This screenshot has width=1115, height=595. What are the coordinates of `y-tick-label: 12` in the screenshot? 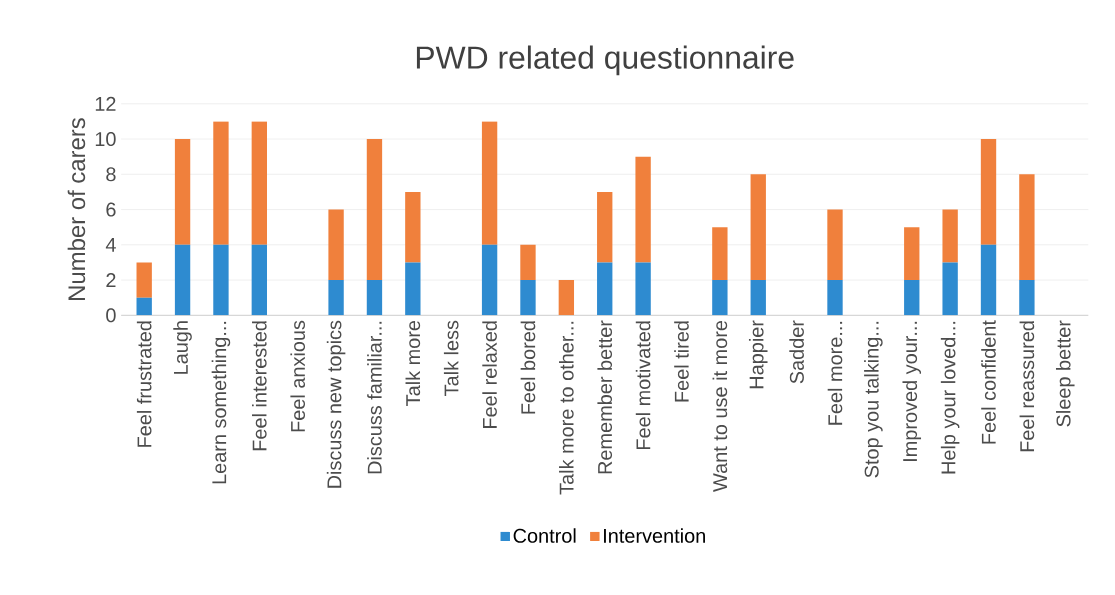 It's located at (105, 103).